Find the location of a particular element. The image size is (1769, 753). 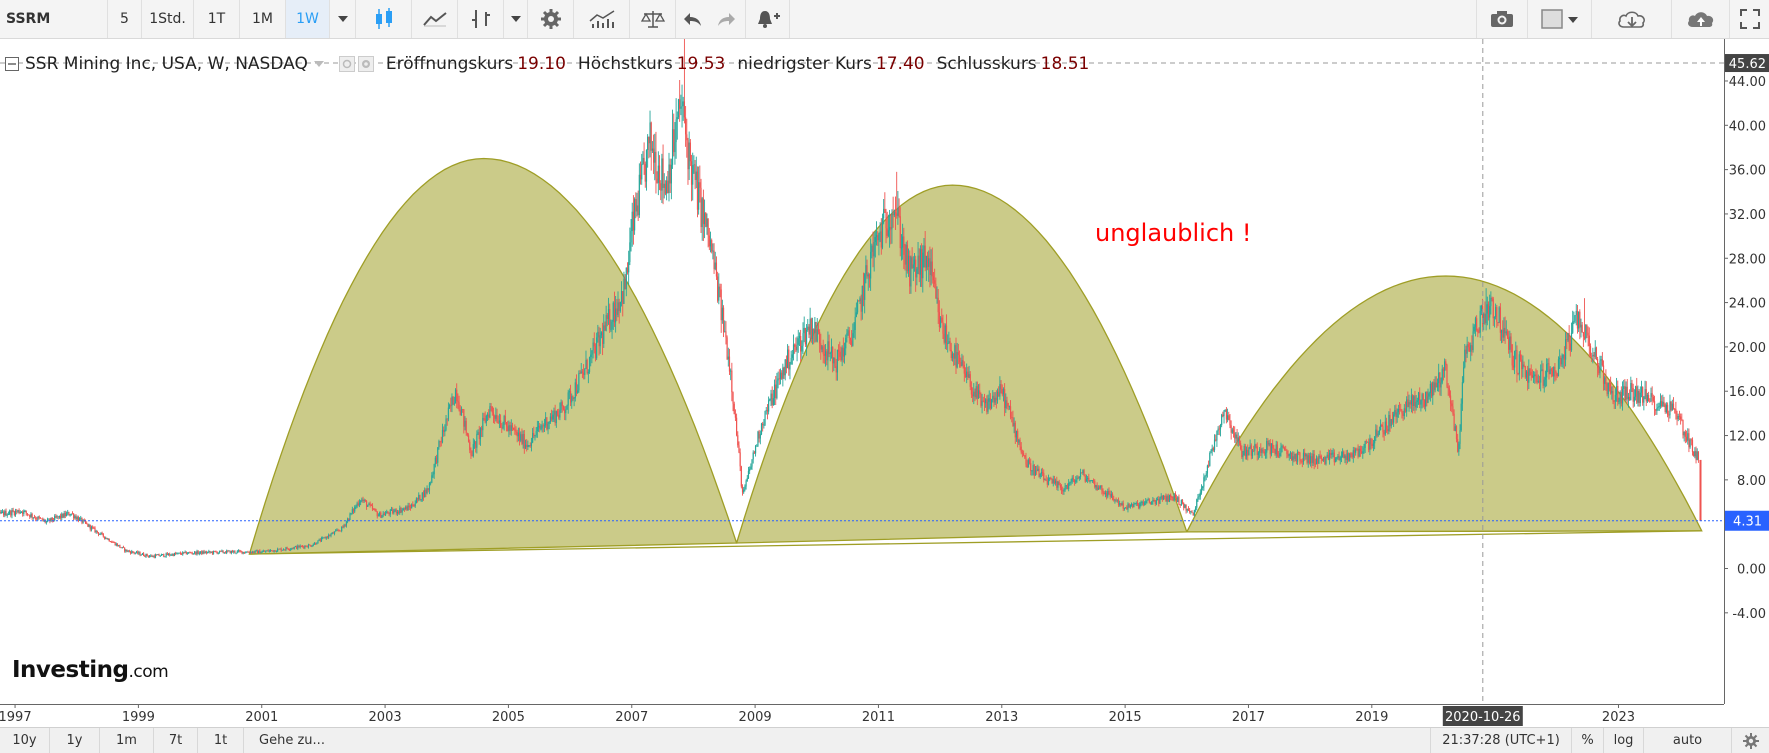

gear-icon is located at coordinates (365, 64).